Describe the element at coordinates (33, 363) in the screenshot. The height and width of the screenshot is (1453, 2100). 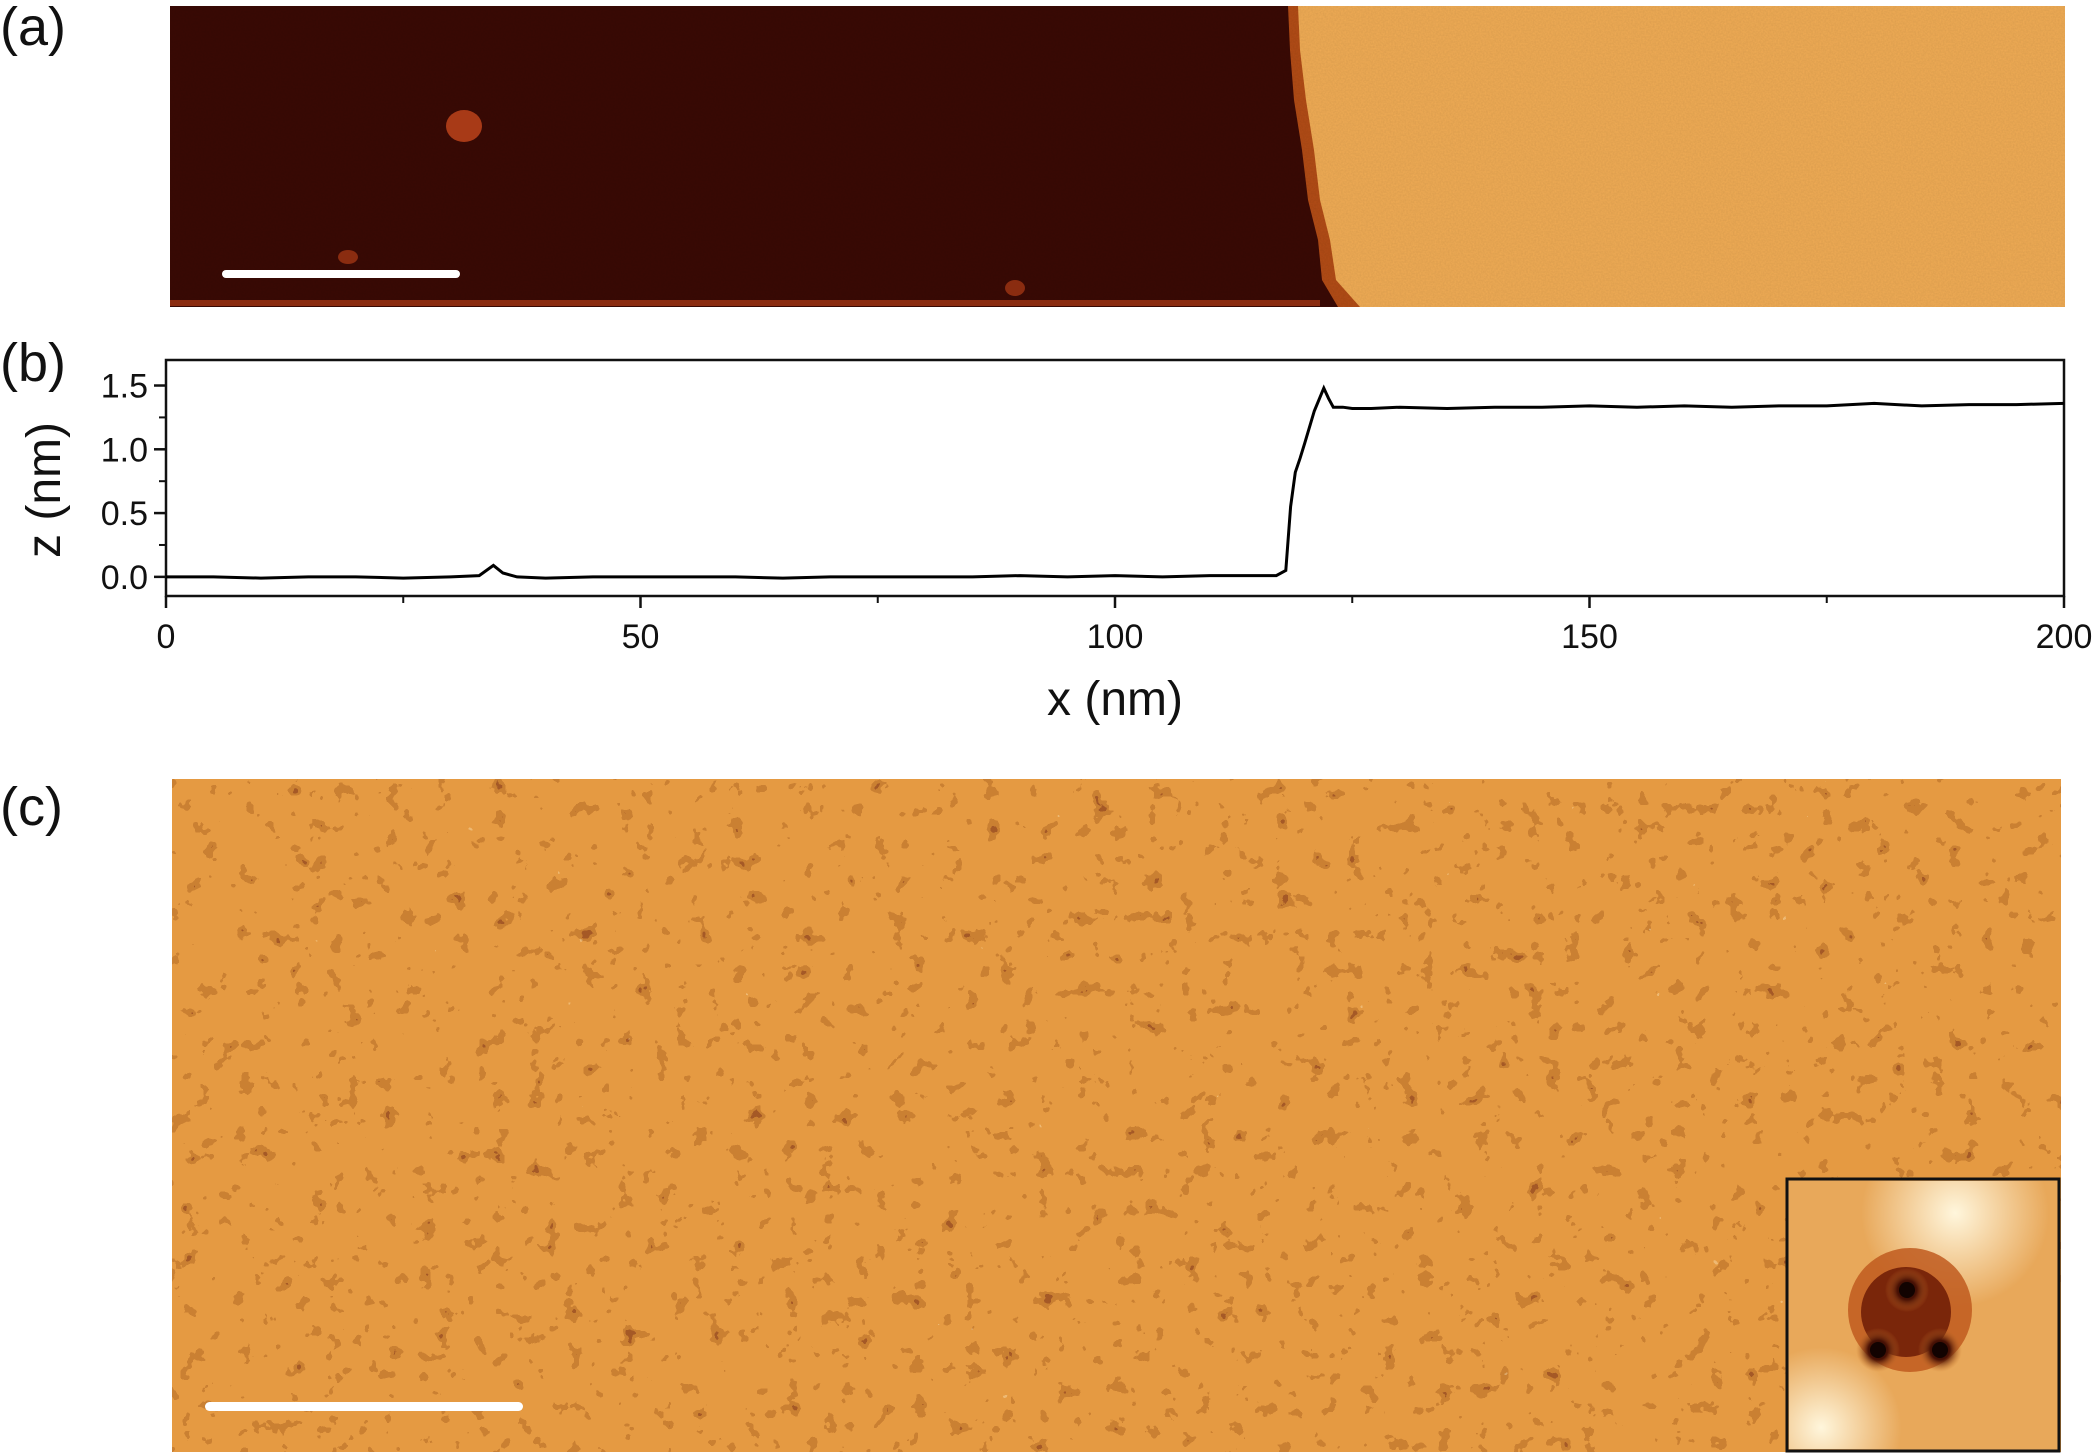
I see `panel-label-b: (b)` at that location.